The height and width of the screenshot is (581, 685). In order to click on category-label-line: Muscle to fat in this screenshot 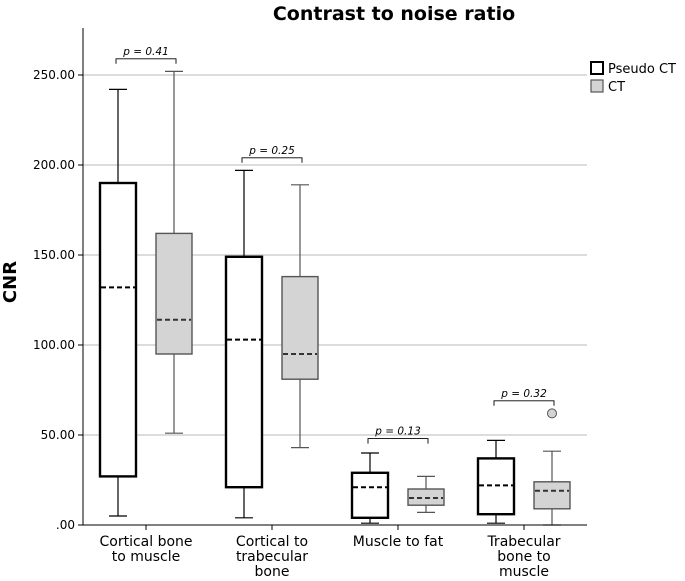, I will do `click(398, 542)`.